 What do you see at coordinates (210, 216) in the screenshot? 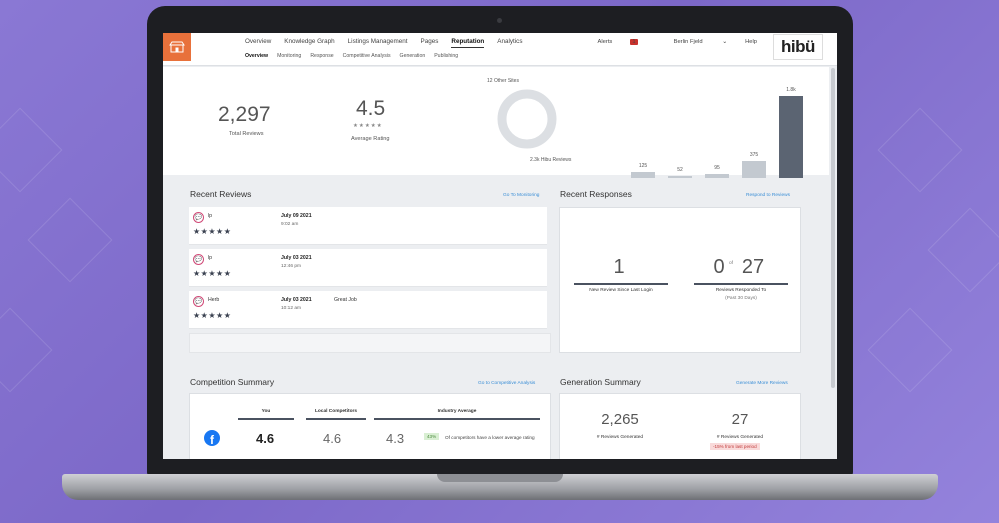
I see `reviewer-name: lp` at bounding box center [210, 216].